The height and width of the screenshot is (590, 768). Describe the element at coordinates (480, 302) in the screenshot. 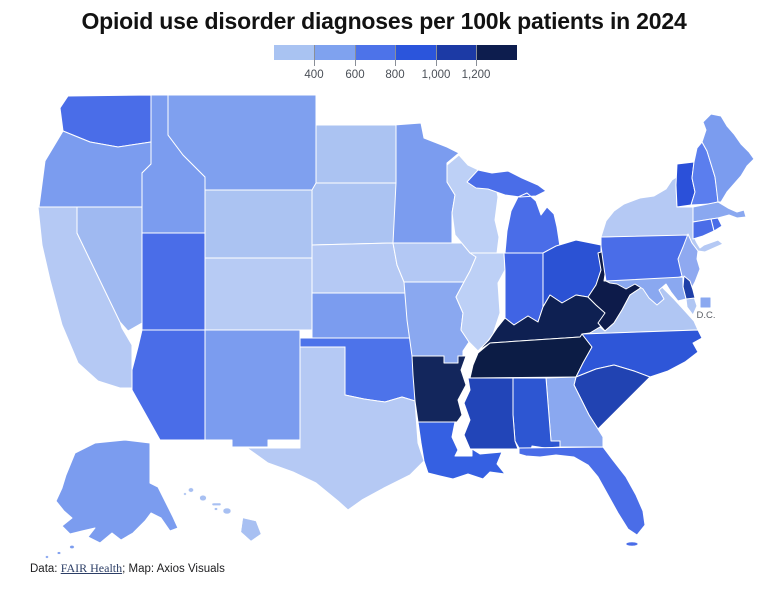

I see `state-illinois` at that location.